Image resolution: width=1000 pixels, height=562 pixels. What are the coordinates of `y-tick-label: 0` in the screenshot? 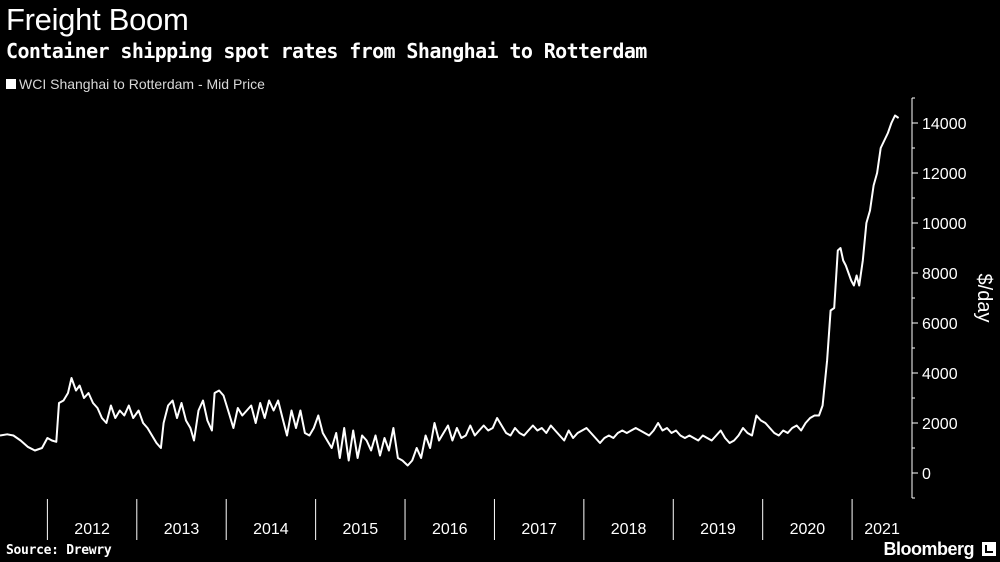 It's located at (926, 474).